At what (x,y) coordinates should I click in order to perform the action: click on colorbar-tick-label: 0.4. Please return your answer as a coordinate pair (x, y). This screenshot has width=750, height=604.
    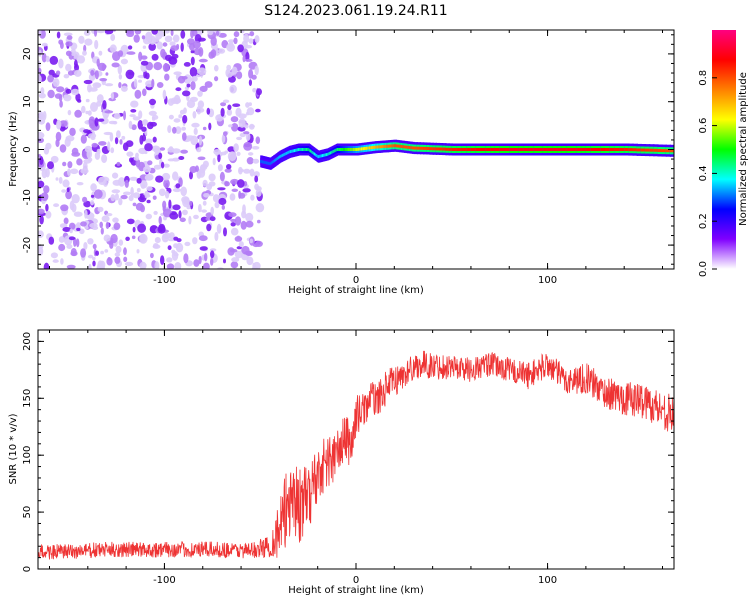
    Looking at the image, I should click on (703, 173).